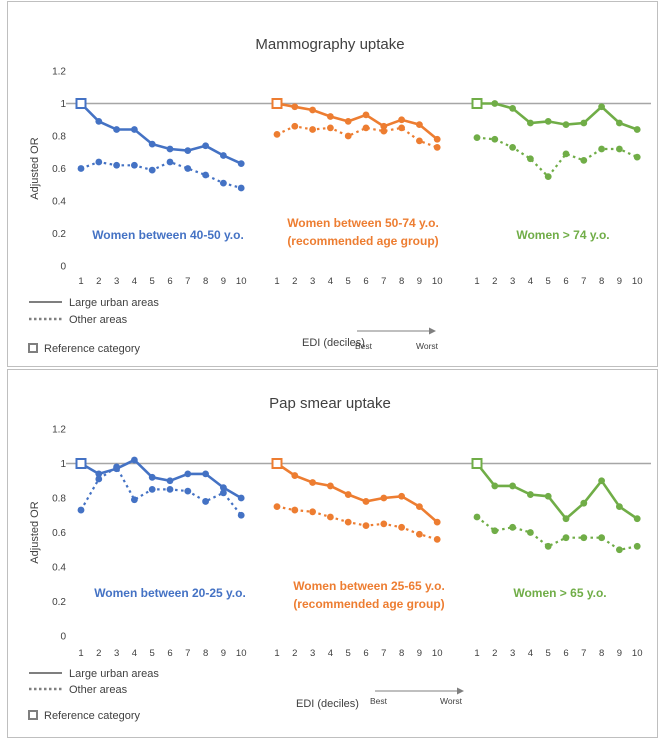 Image resolution: width=660 pixels, height=742 pixels. I want to click on y-tick-label: 0.8, so click(59, 499).